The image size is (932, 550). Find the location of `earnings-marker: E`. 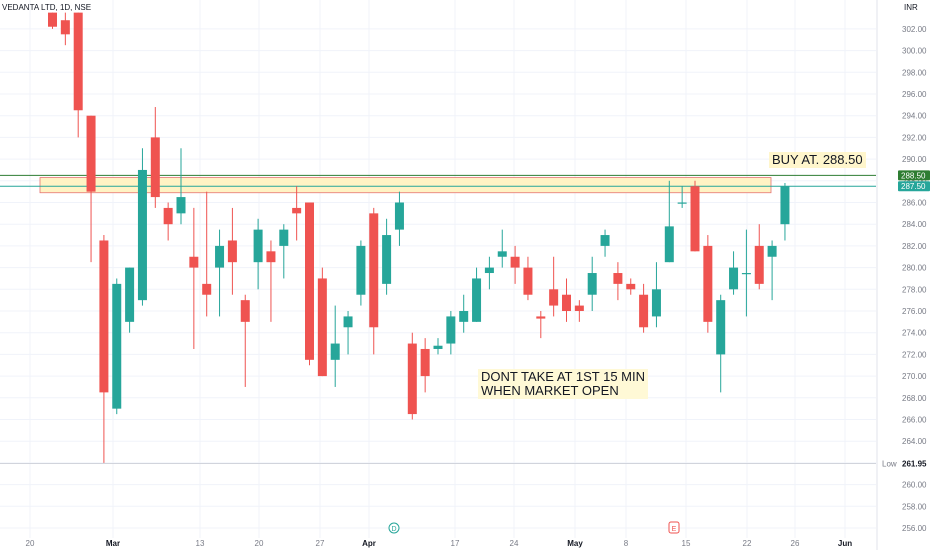

earnings-marker: E is located at coordinates (674, 527).